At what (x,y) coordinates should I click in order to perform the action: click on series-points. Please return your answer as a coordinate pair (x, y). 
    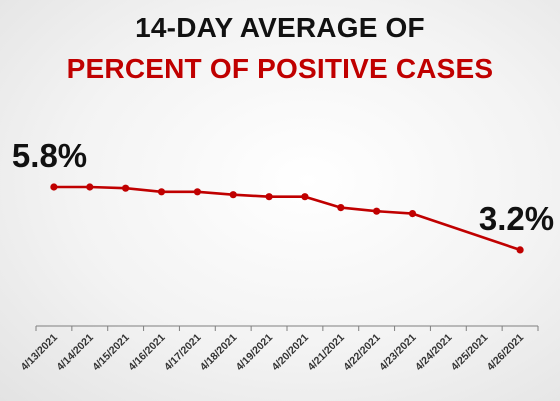
    Looking at the image, I should click on (287, 218).